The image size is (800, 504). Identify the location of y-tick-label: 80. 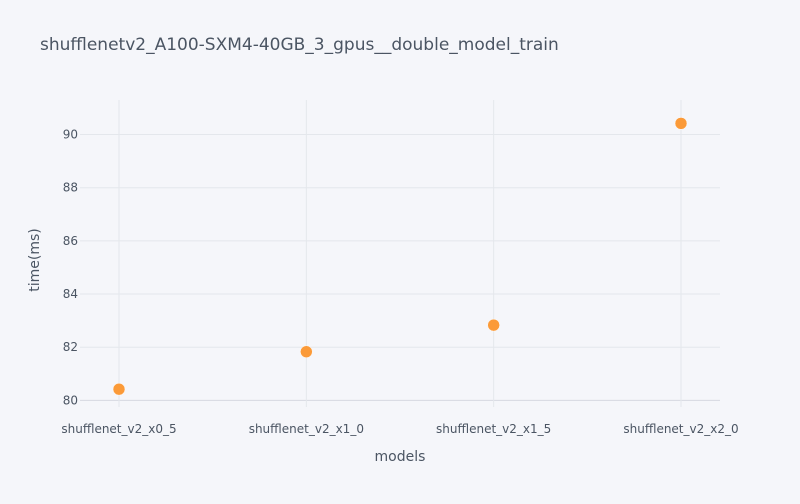
(70, 400).